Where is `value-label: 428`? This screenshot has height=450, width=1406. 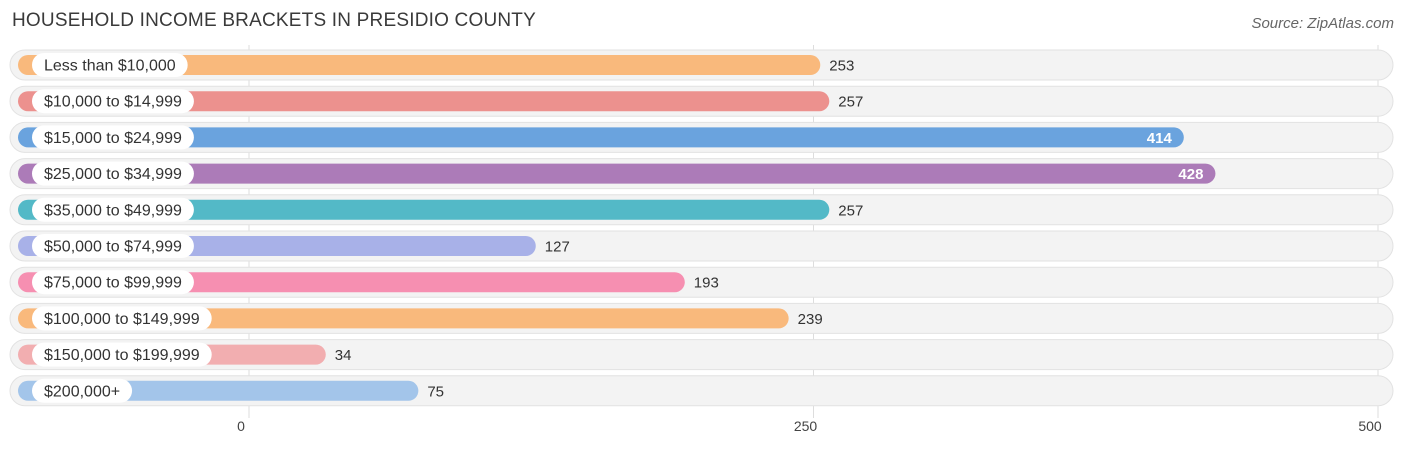 value-label: 428 is located at coordinates (1190, 174).